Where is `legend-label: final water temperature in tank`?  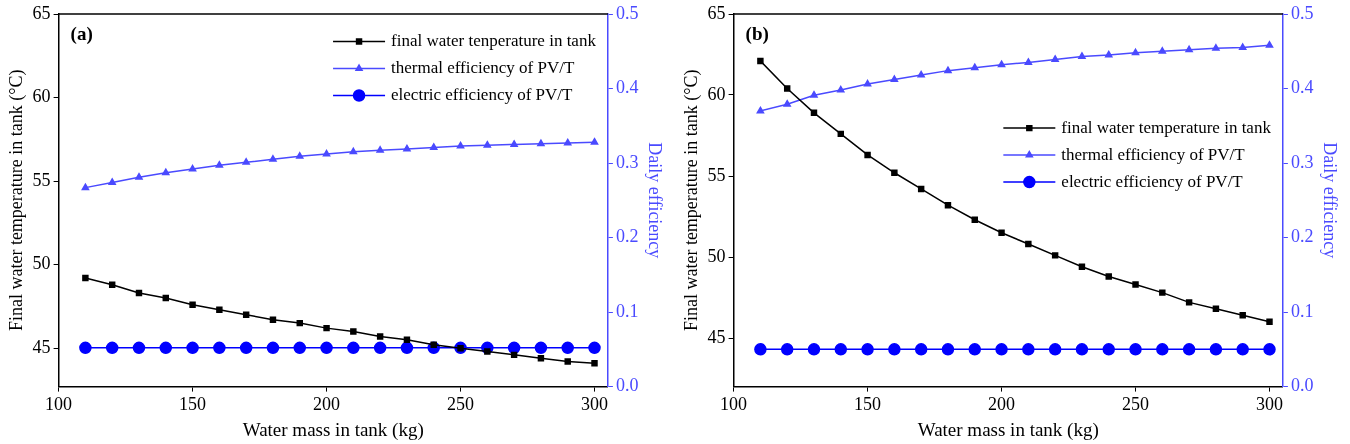
legend-label: final water temperature in tank is located at coordinates (1166, 127).